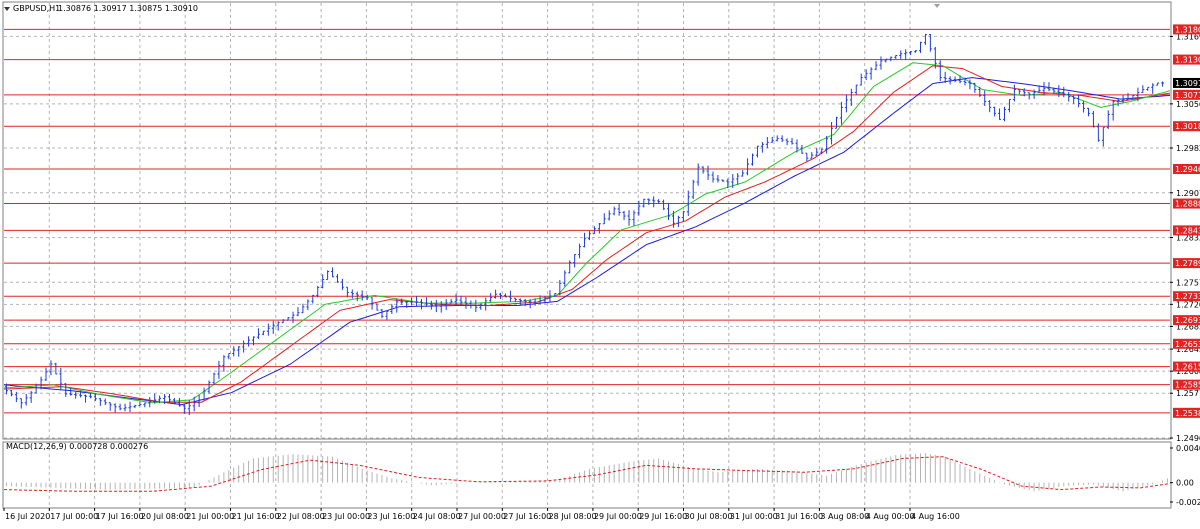  I want to click on x-tick-label: 28 Jul 08:00, so click(573, 516).